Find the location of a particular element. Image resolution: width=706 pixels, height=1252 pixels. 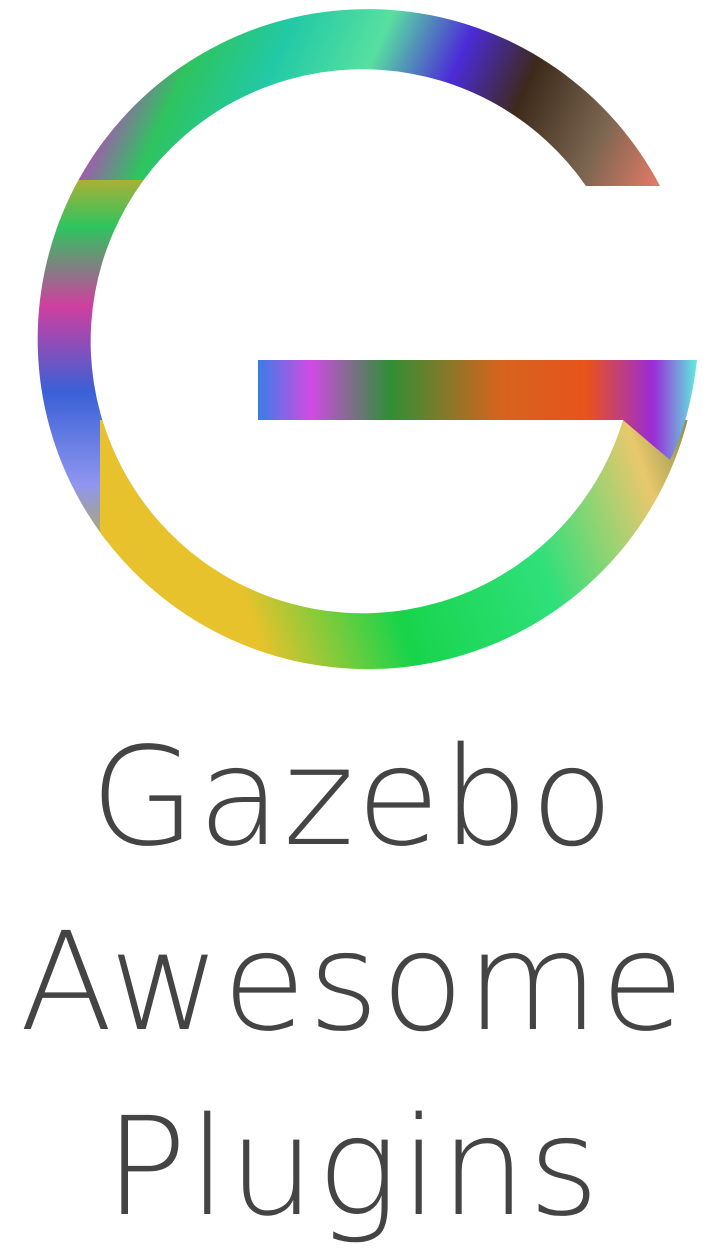

wordmark-line-awesome: Awesome is located at coordinates (353, 983).